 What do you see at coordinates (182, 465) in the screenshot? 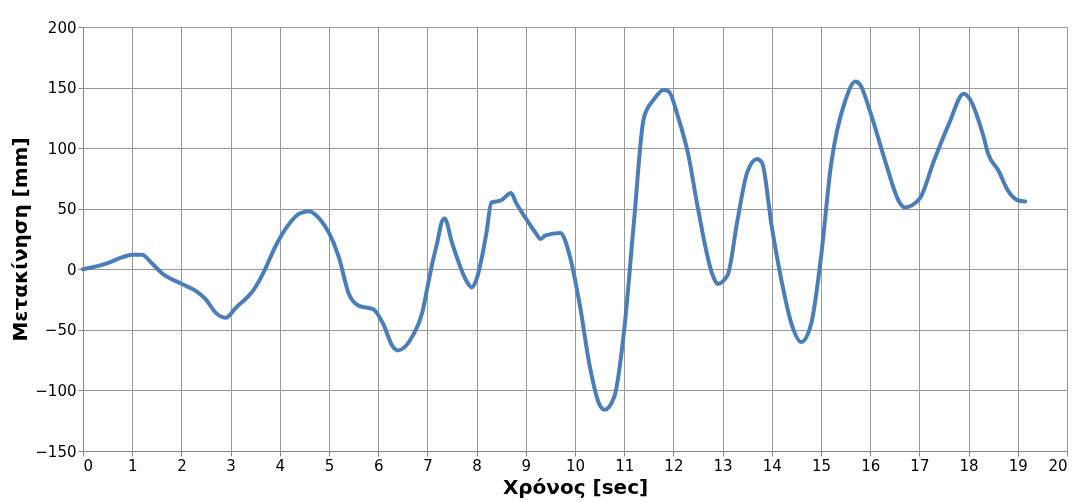
I see `x-tick-label: 2` at bounding box center [182, 465].